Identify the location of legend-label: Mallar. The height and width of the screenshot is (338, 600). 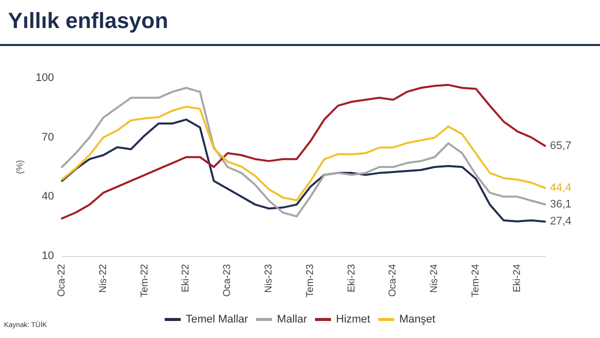
(292, 320).